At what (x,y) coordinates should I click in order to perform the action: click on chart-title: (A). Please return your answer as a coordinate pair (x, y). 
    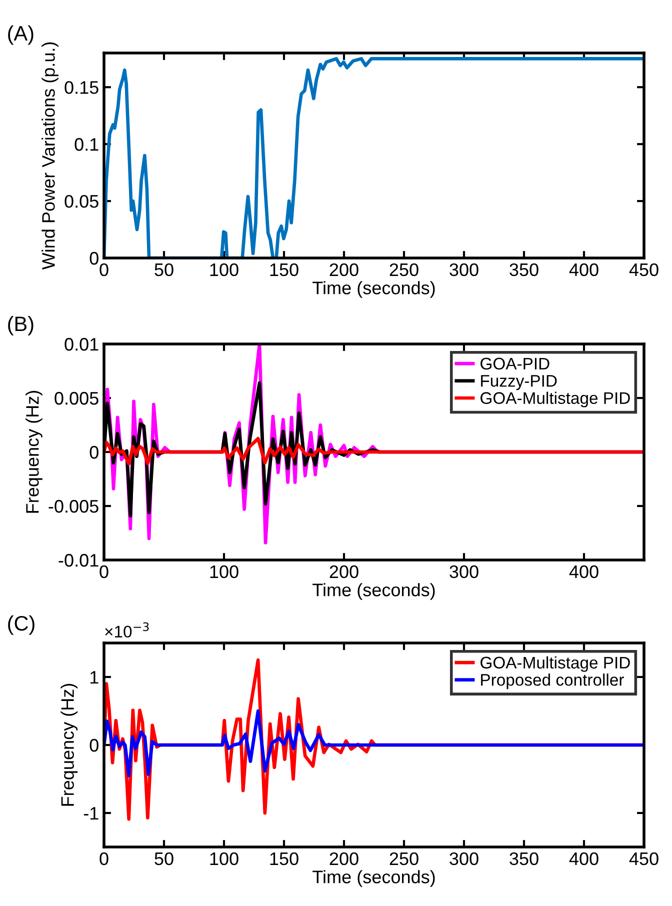
    Looking at the image, I should click on (21, 35).